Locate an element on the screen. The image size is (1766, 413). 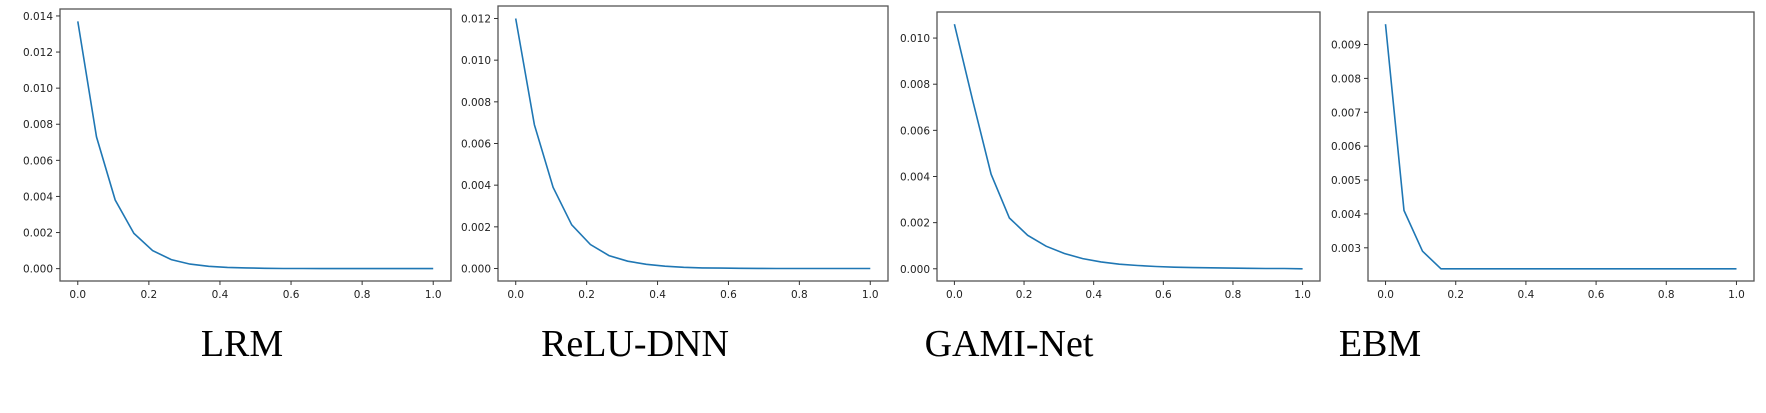
panel-title-lrm: LRM is located at coordinates (242, 344).